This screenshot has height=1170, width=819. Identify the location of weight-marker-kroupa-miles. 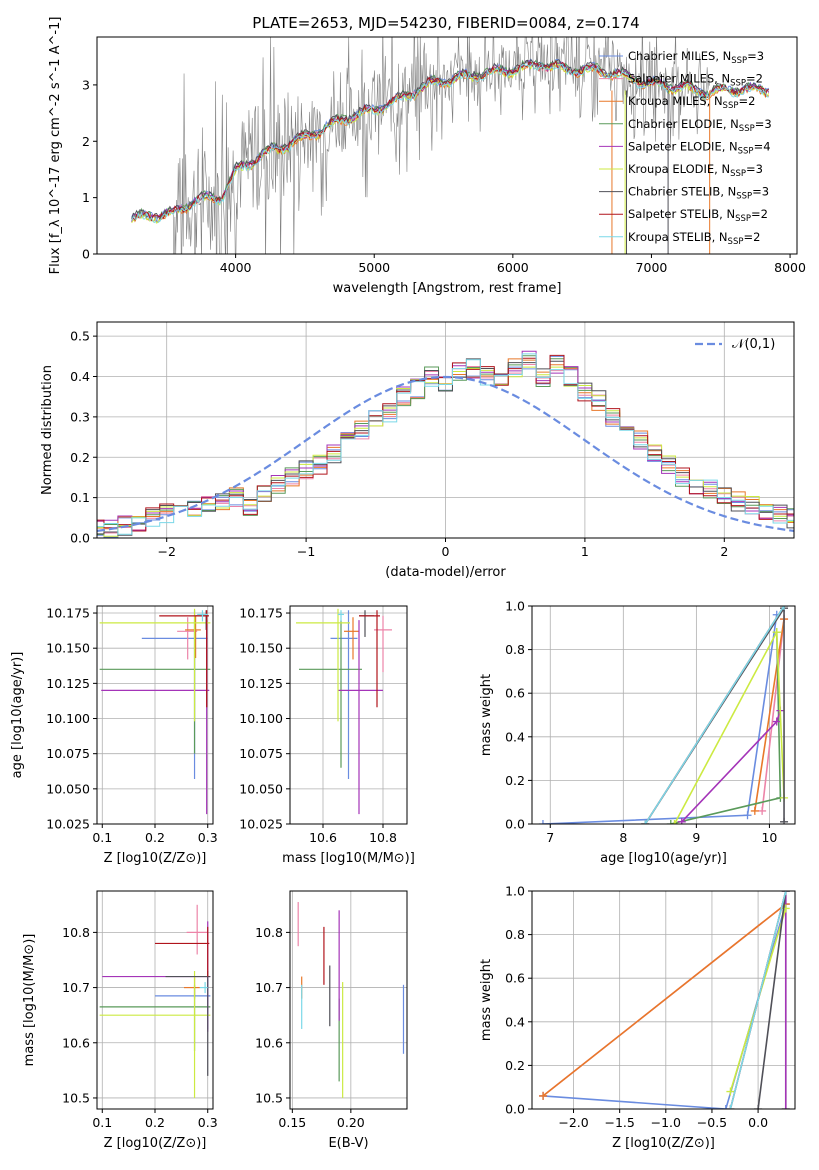
(754, 810).